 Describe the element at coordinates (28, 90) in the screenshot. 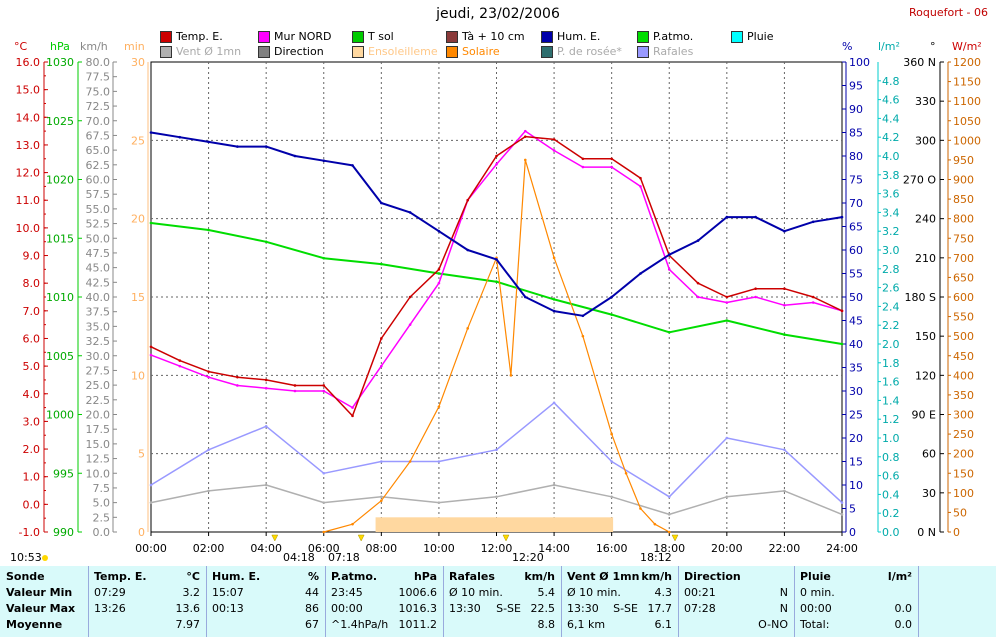

I see `temp-tick-label: 15.0` at that location.